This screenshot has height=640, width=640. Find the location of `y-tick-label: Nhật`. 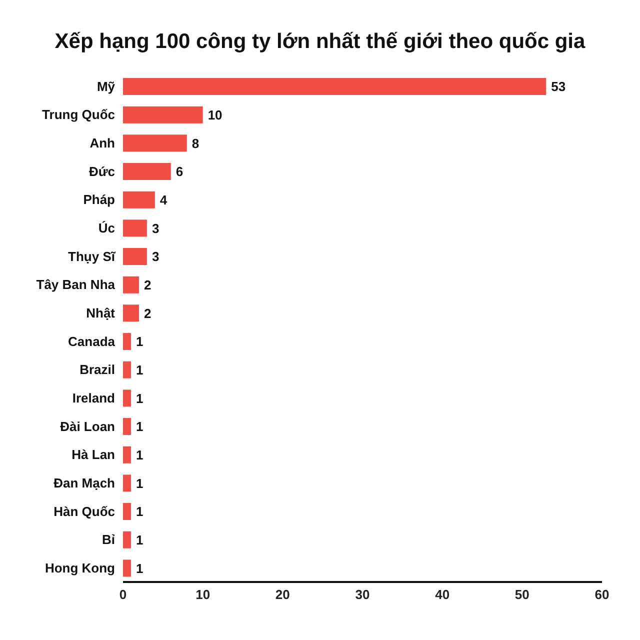

y-tick-label: Nhật is located at coordinates (101, 312).